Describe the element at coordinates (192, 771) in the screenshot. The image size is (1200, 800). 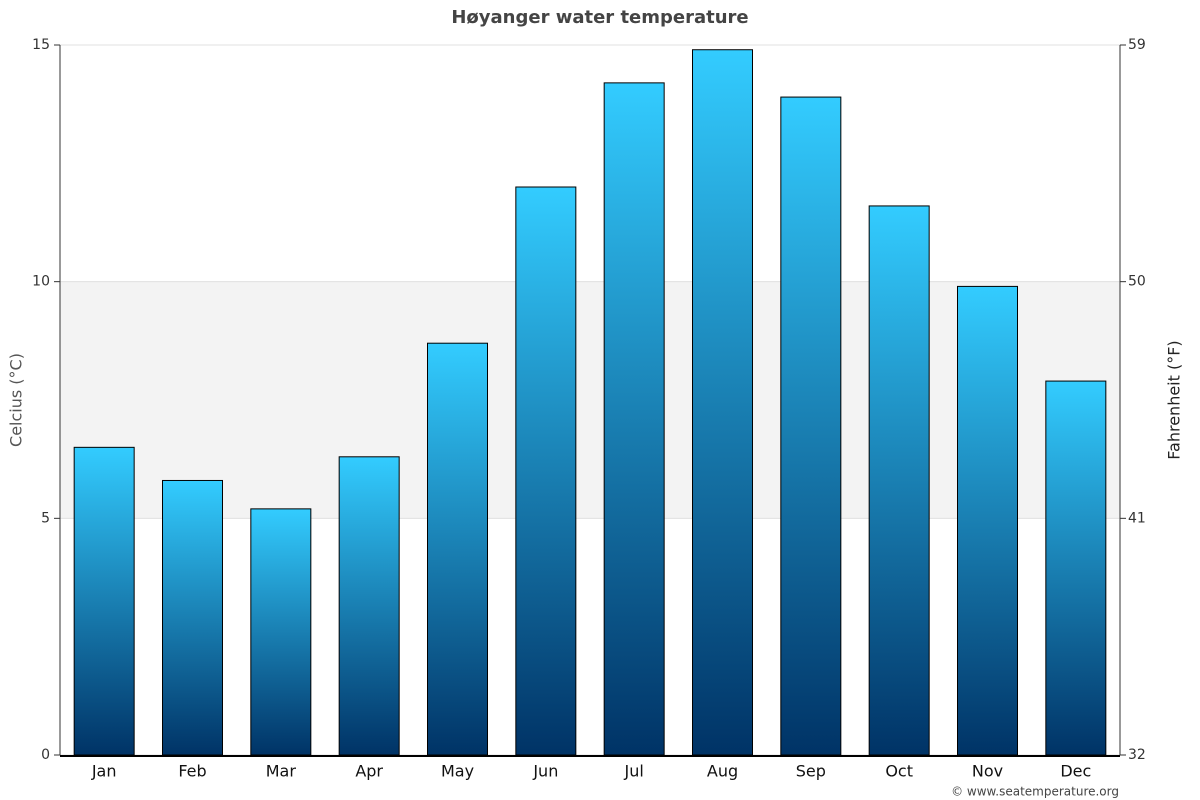
I see `x-tick-label: Feb` at that location.